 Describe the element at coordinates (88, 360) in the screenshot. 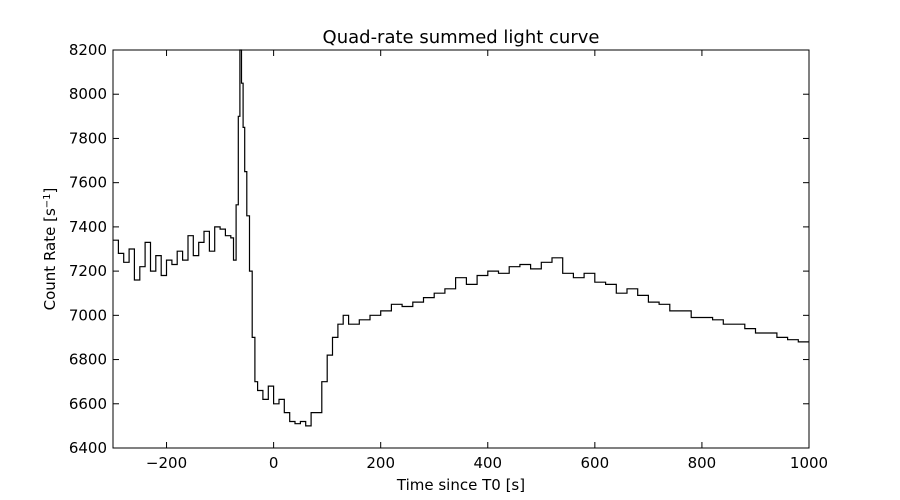

I see `y-tick-label: 6800` at that location.